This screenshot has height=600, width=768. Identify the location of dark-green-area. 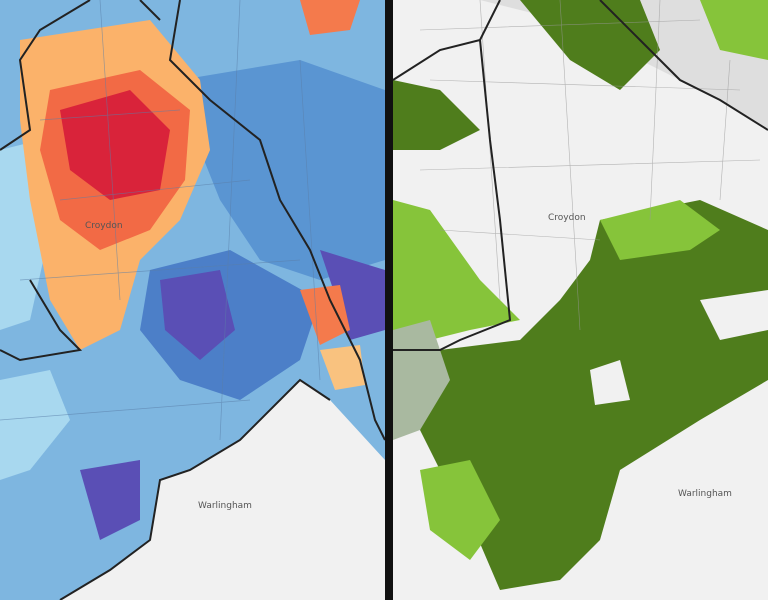
(436, 115).